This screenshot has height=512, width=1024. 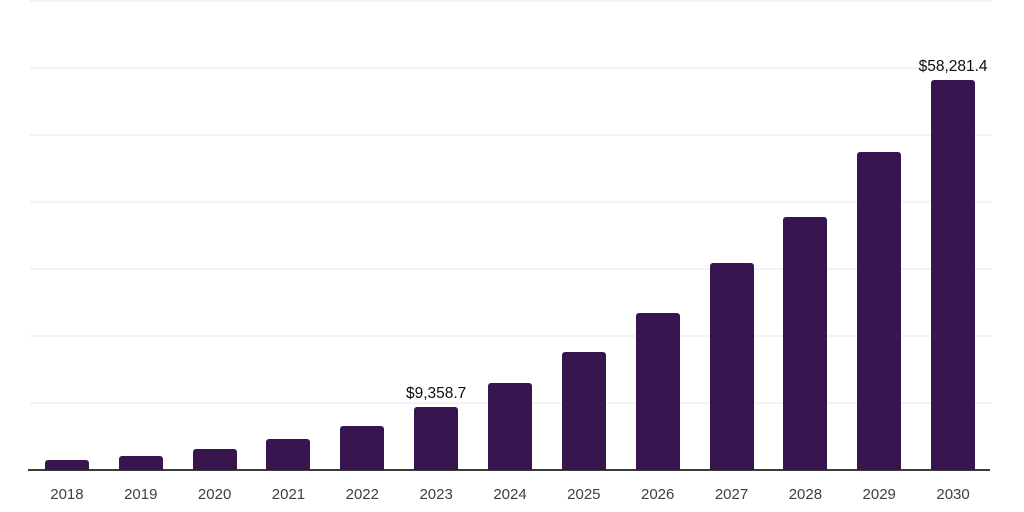 I want to click on x-tick-label-2021: 2021, so click(x=288, y=494).